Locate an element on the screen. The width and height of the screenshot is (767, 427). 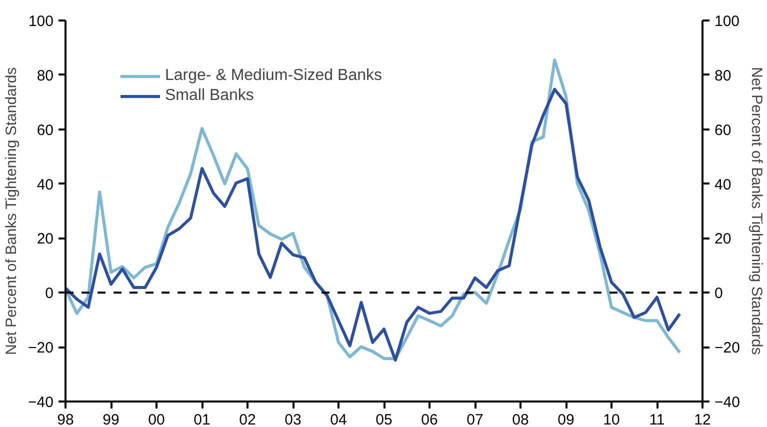
y-axis-title: Net Percent of Banks Tightening Standards is located at coordinates (11, 211).